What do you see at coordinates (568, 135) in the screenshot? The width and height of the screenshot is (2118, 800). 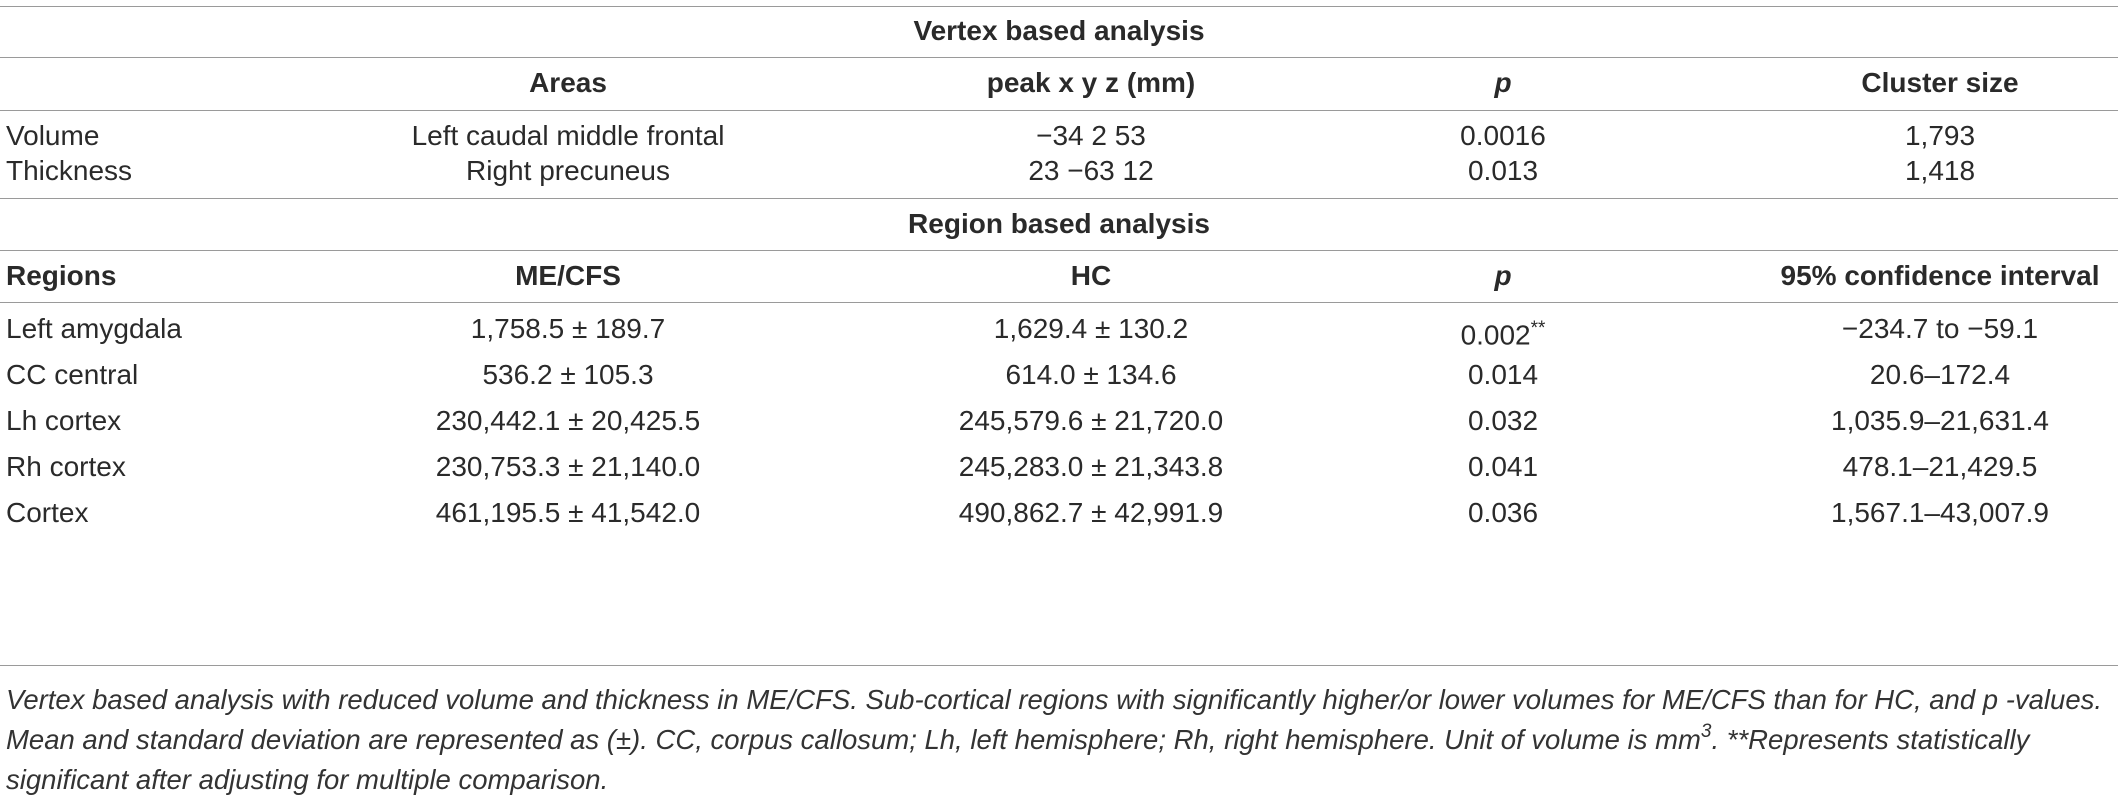 I see `vertex-cell-area: Left caudal middle frontal` at bounding box center [568, 135].